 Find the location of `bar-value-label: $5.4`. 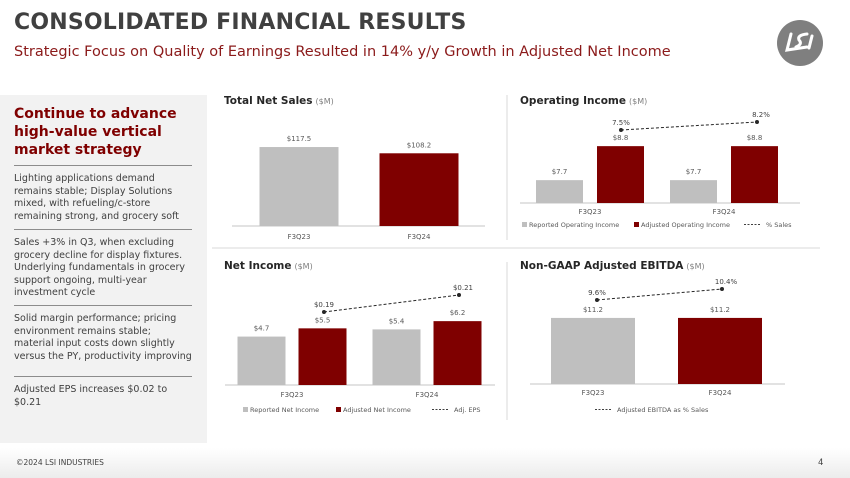

bar-value-label: $5.4 is located at coordinates (397, 321).